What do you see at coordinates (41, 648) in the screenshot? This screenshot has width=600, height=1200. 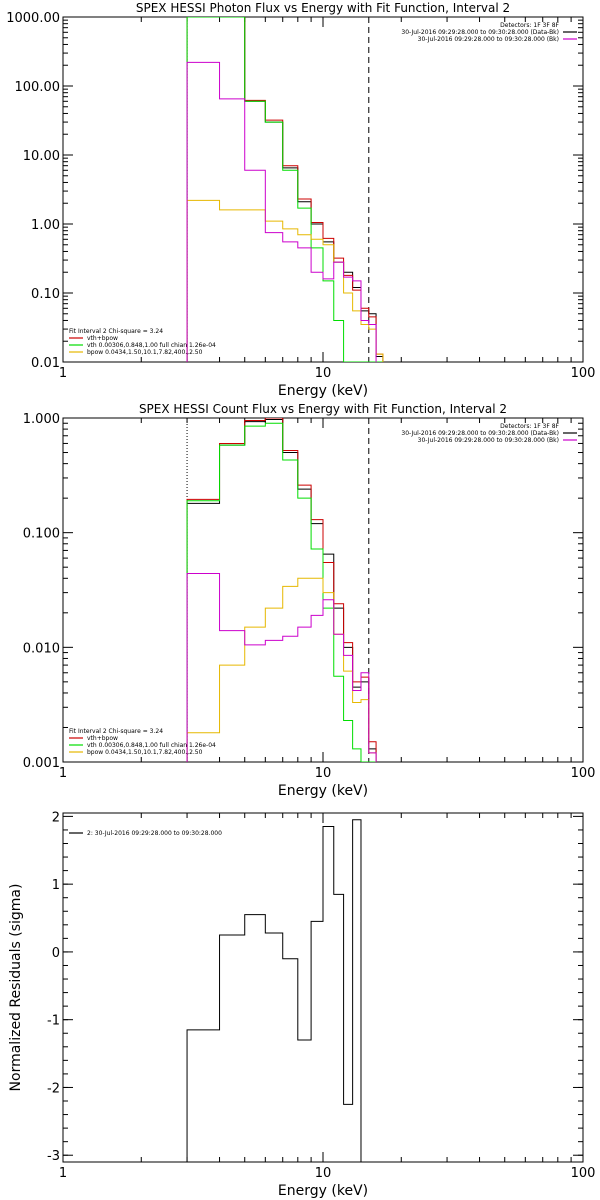 I see `y-tick-label: 0.010` at bounding box center [41, 648].